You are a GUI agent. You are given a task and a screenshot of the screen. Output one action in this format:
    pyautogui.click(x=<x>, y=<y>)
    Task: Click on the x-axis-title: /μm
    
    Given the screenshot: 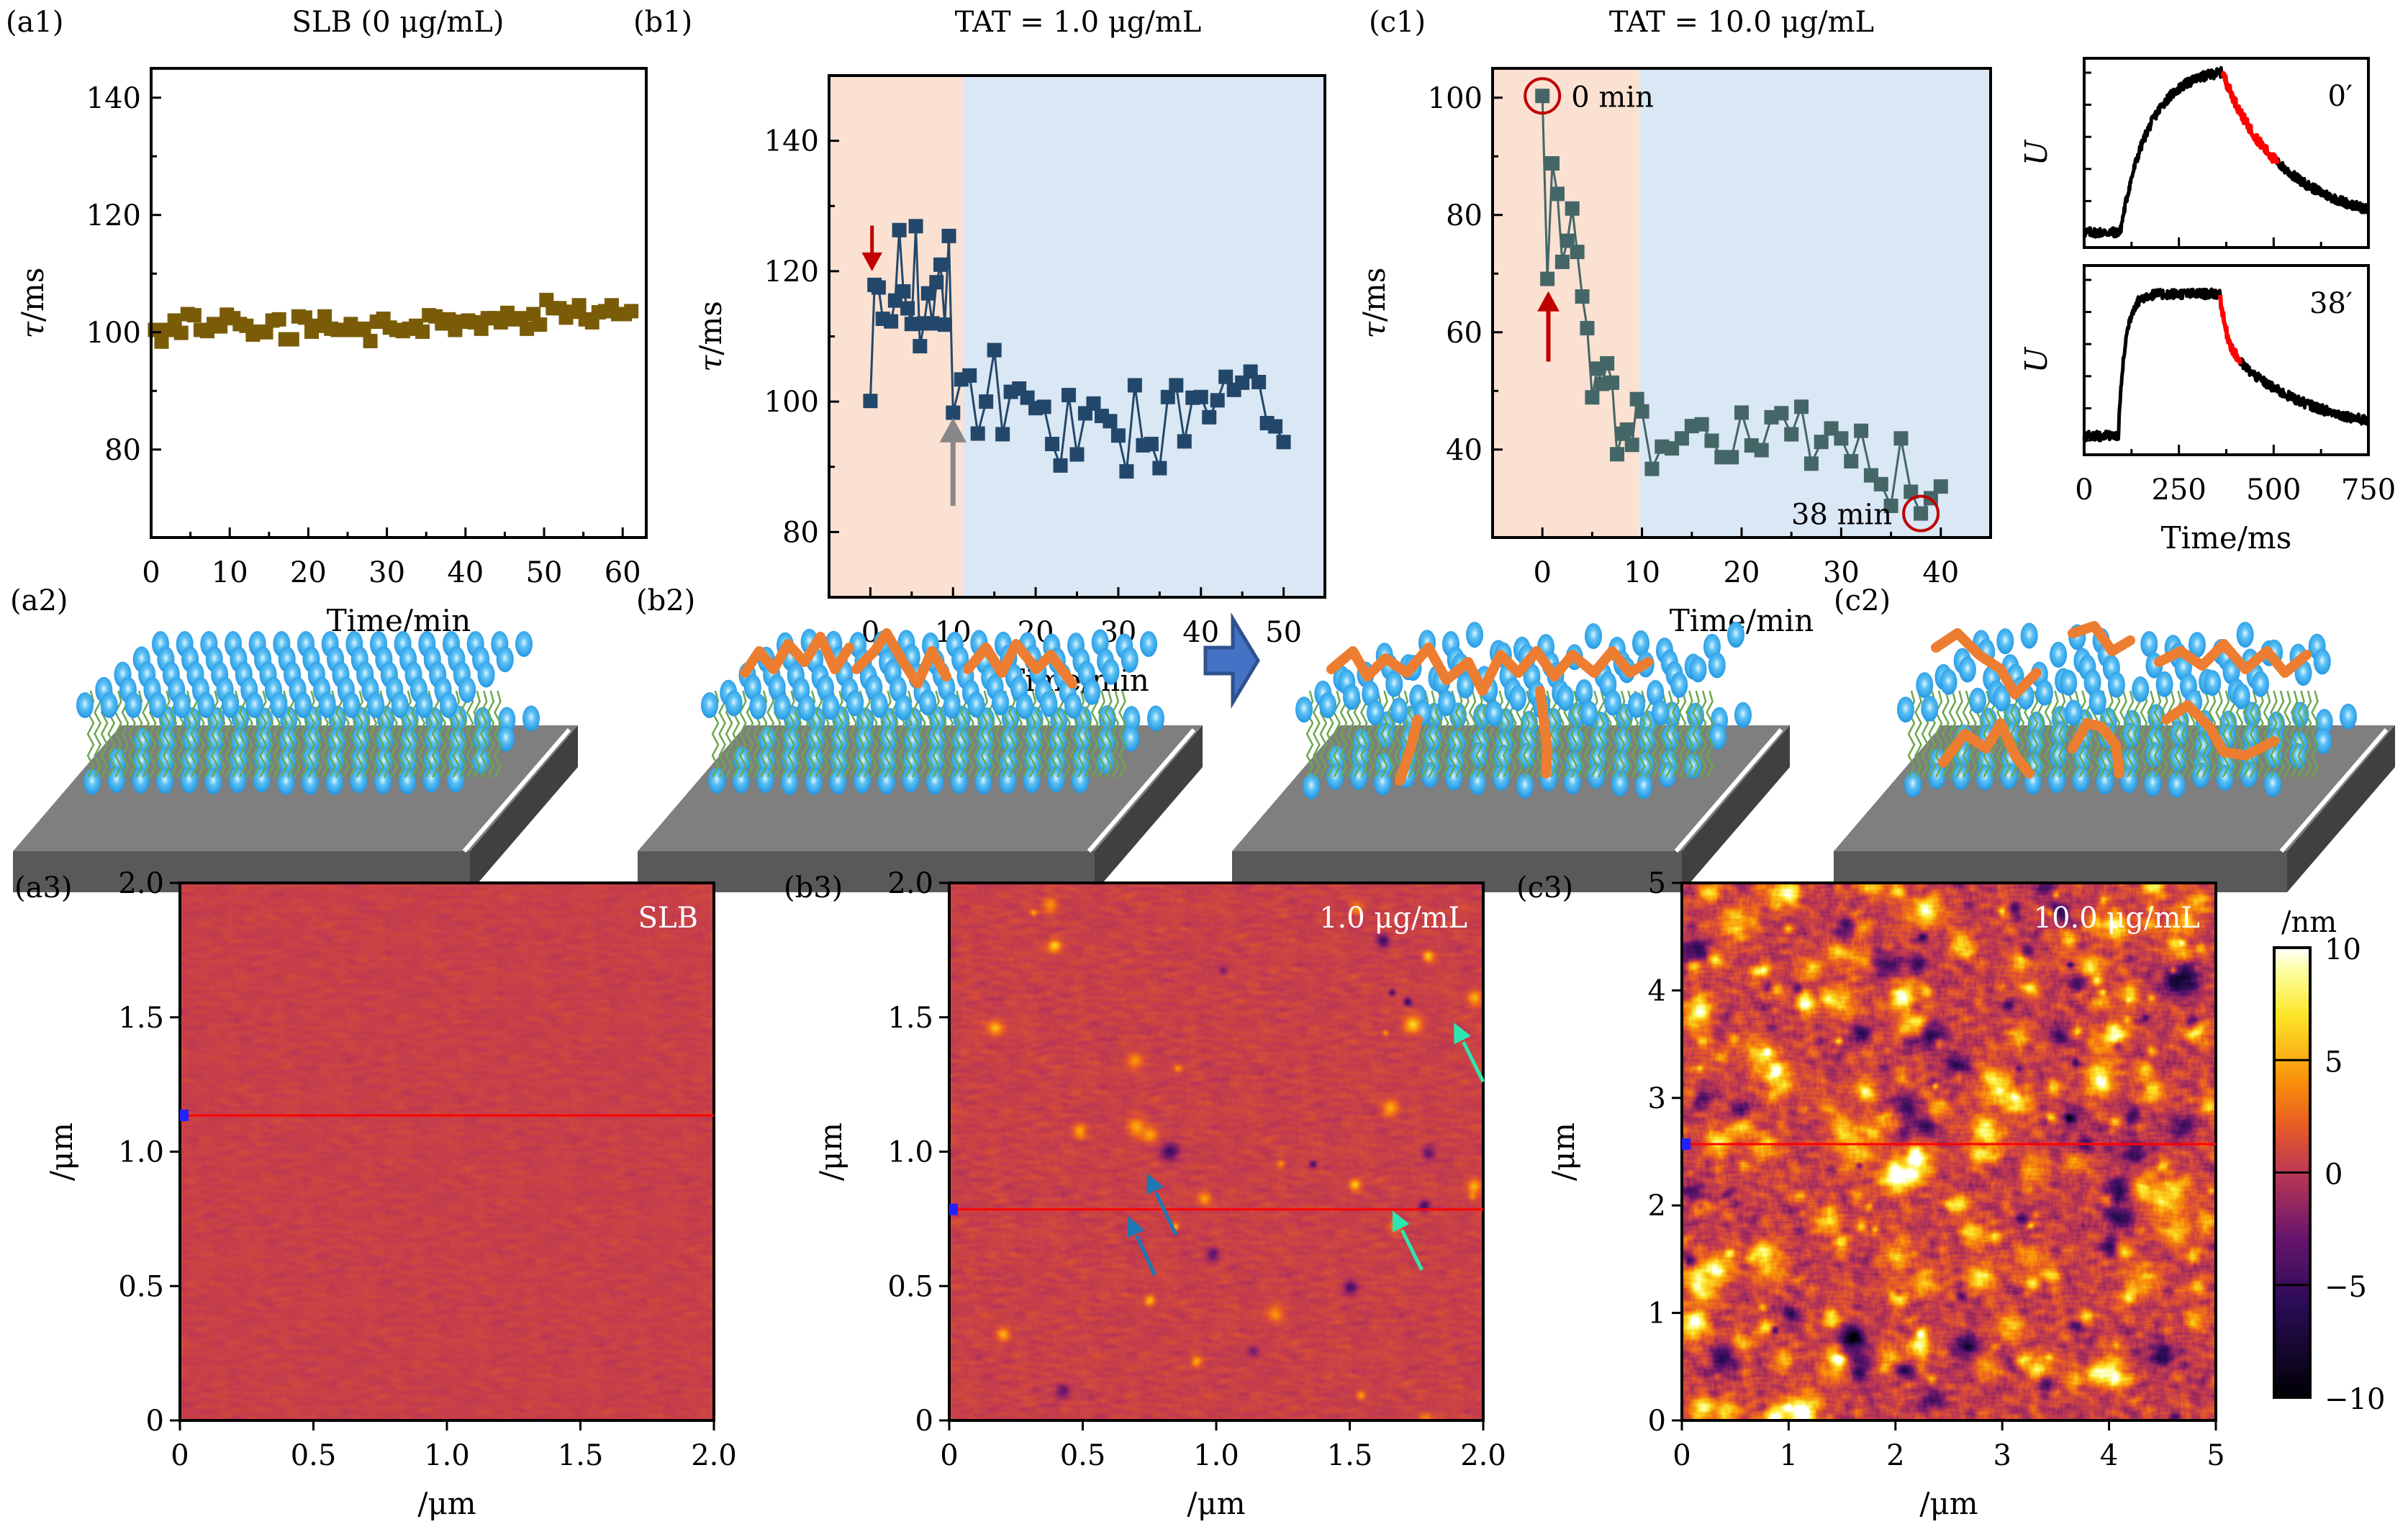 What is the action you would take?
    pyautogui.click(x=1949, y=1503)
    